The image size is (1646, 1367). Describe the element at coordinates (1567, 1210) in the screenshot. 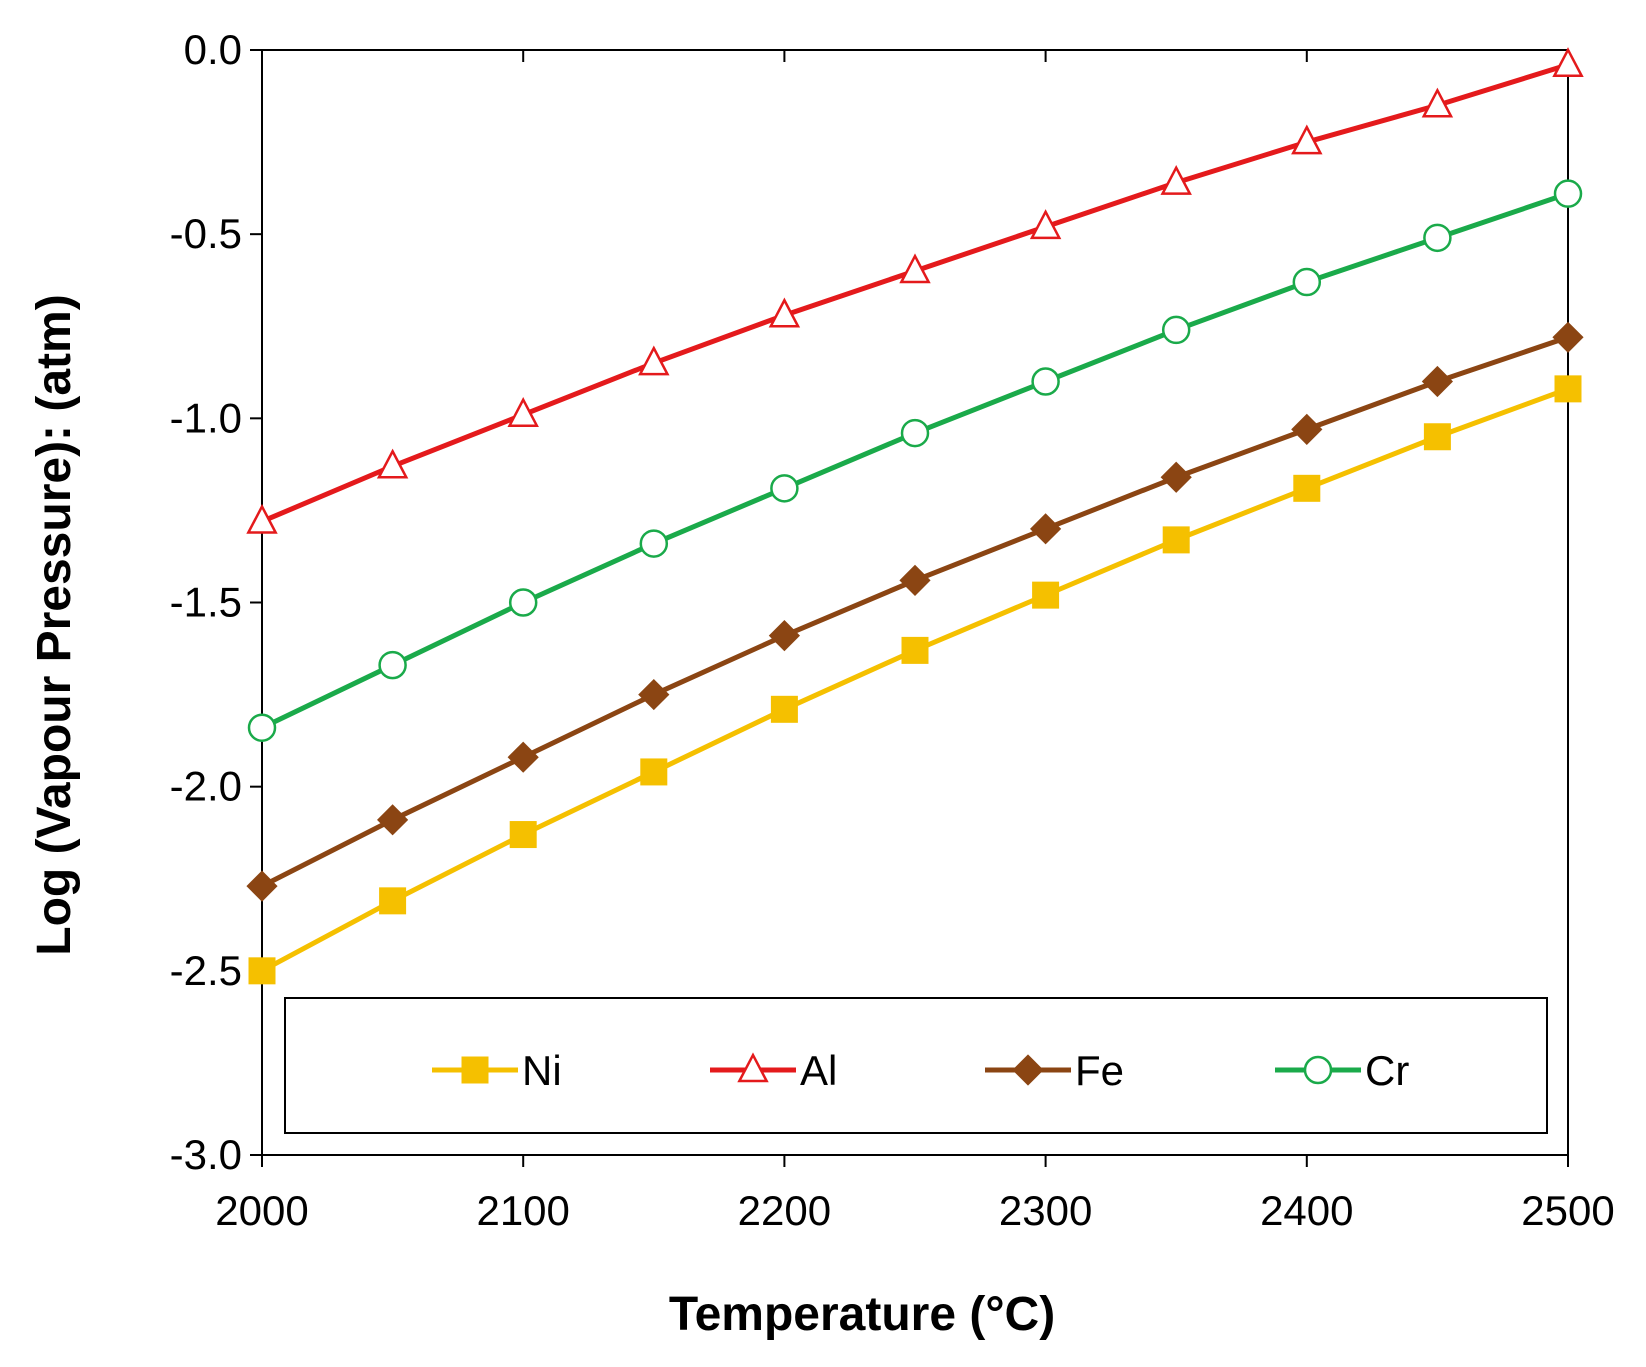

I see `x-tick-label: 2500` at that location.